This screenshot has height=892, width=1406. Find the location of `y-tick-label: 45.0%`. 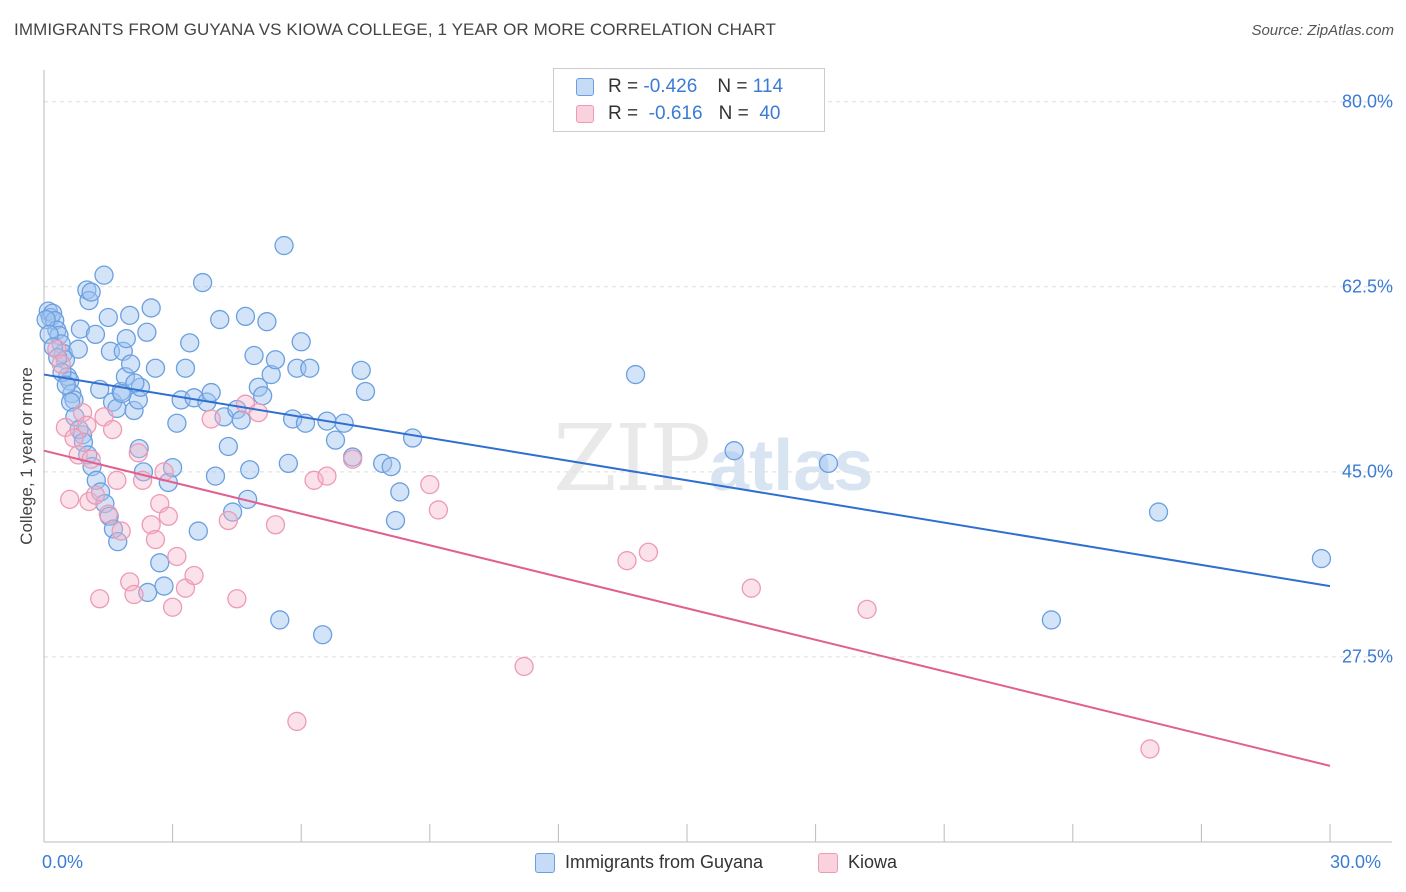

y-tick-label: 45.0% is located at coordinates (1367, 471).